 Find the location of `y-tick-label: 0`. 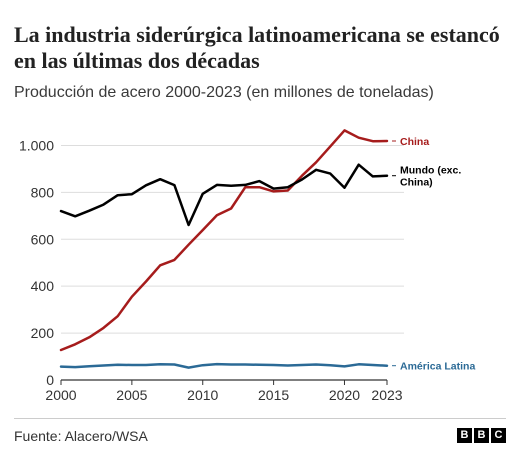

y-tick-label: 0 is located at coordinates (50, 380).